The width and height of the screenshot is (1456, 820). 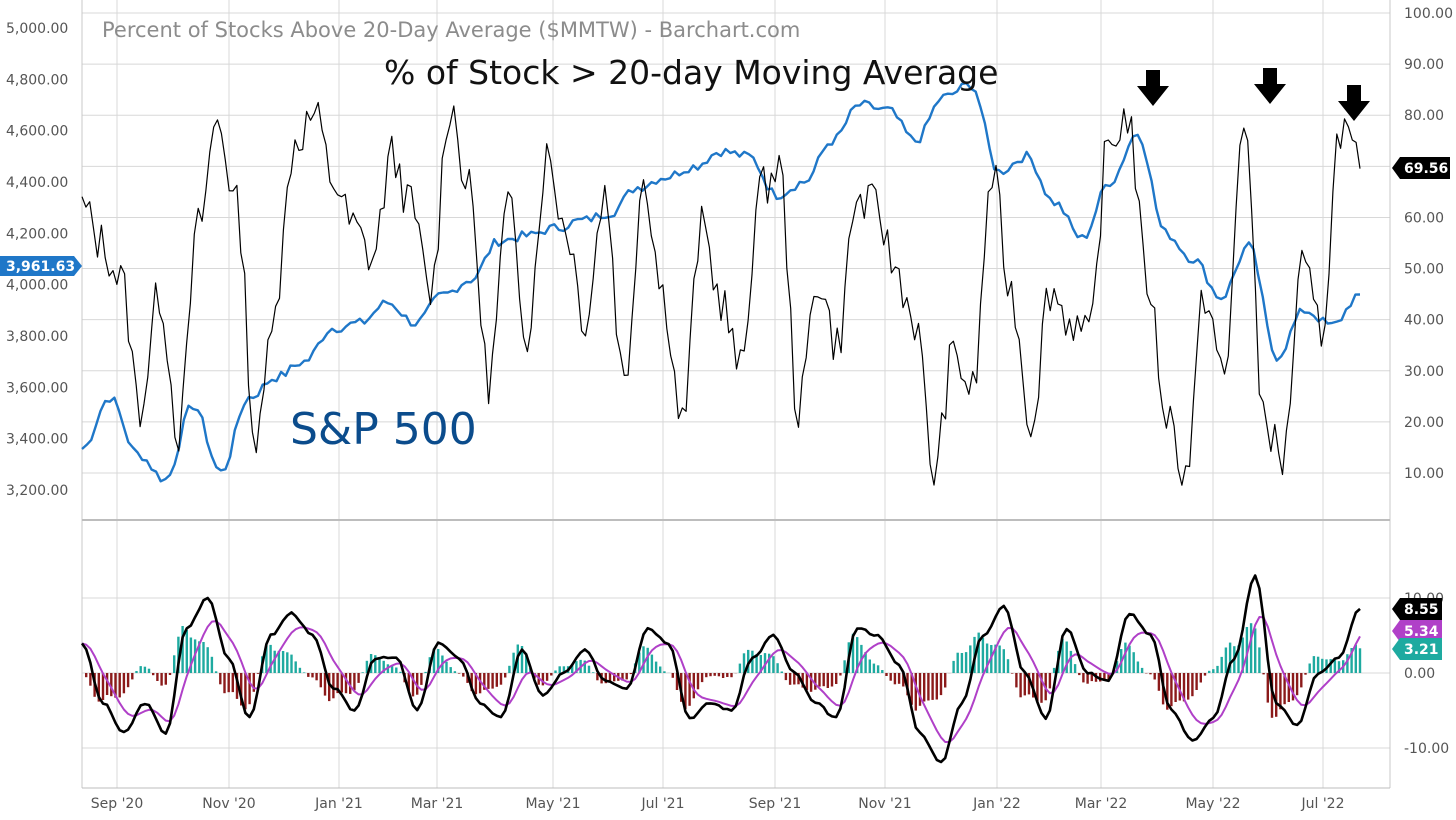 What do you see at coordinates (437, 804) in the screenshot?
I see `x-axis-tick: Mar '21` at bounding box center [437, 804].